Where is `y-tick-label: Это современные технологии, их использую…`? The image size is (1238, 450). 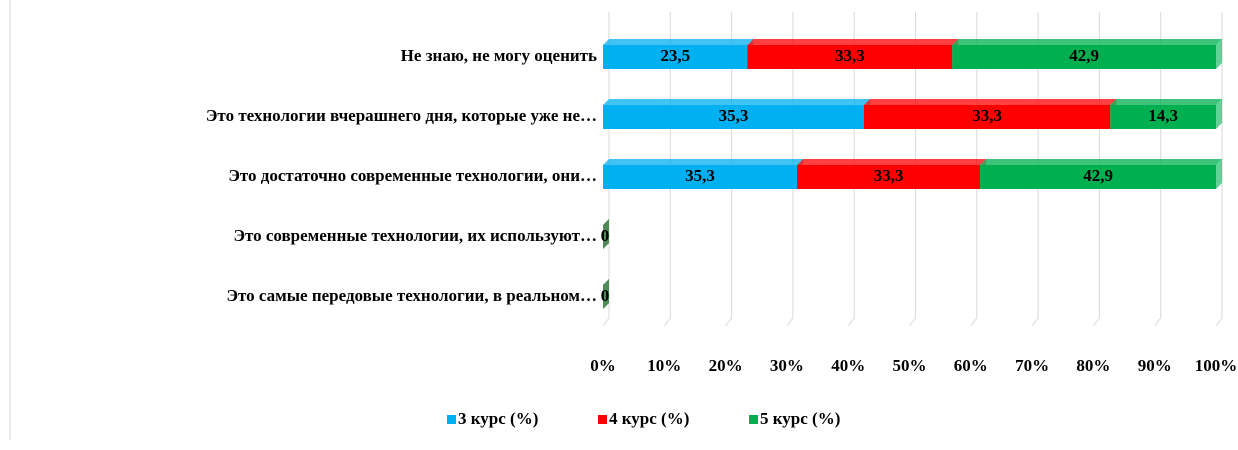
y-tick-label: Это современные технологии, их использую… is located at coordinates (415, 235).